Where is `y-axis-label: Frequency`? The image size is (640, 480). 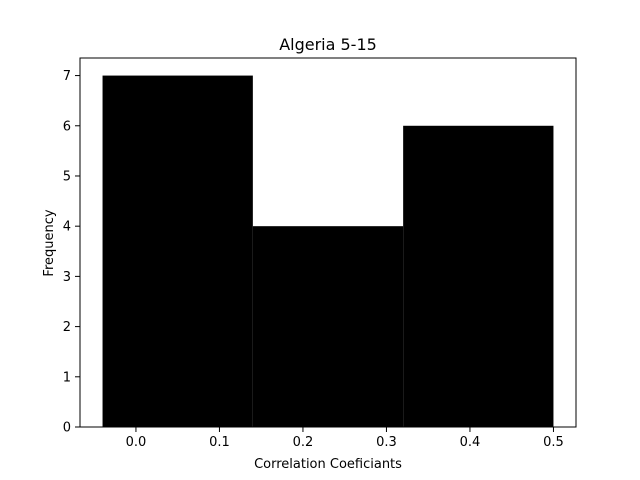
y-axis-label: Frequency is located at coordinates (49, 242).